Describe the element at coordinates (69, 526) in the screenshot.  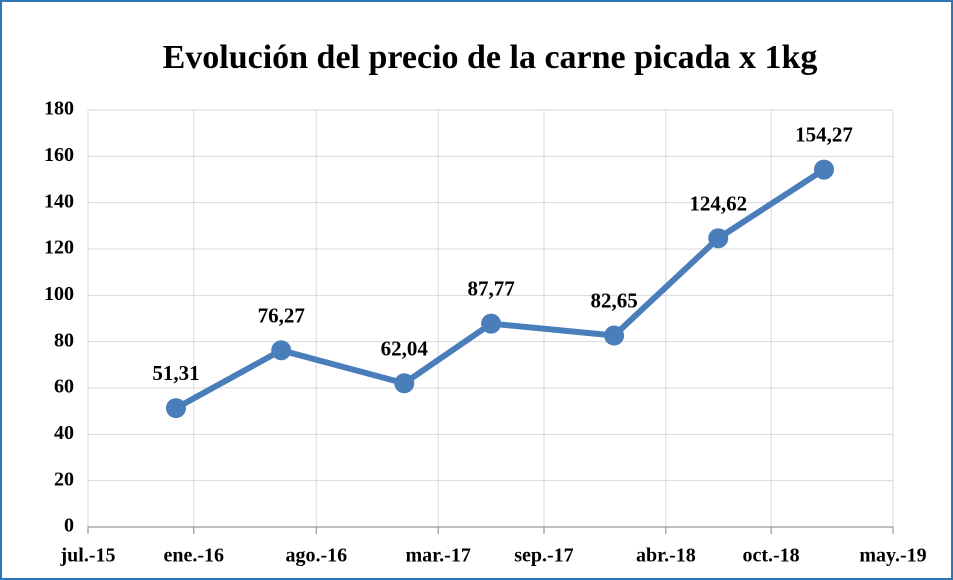
I see `y-tick-label: 0` at that location.